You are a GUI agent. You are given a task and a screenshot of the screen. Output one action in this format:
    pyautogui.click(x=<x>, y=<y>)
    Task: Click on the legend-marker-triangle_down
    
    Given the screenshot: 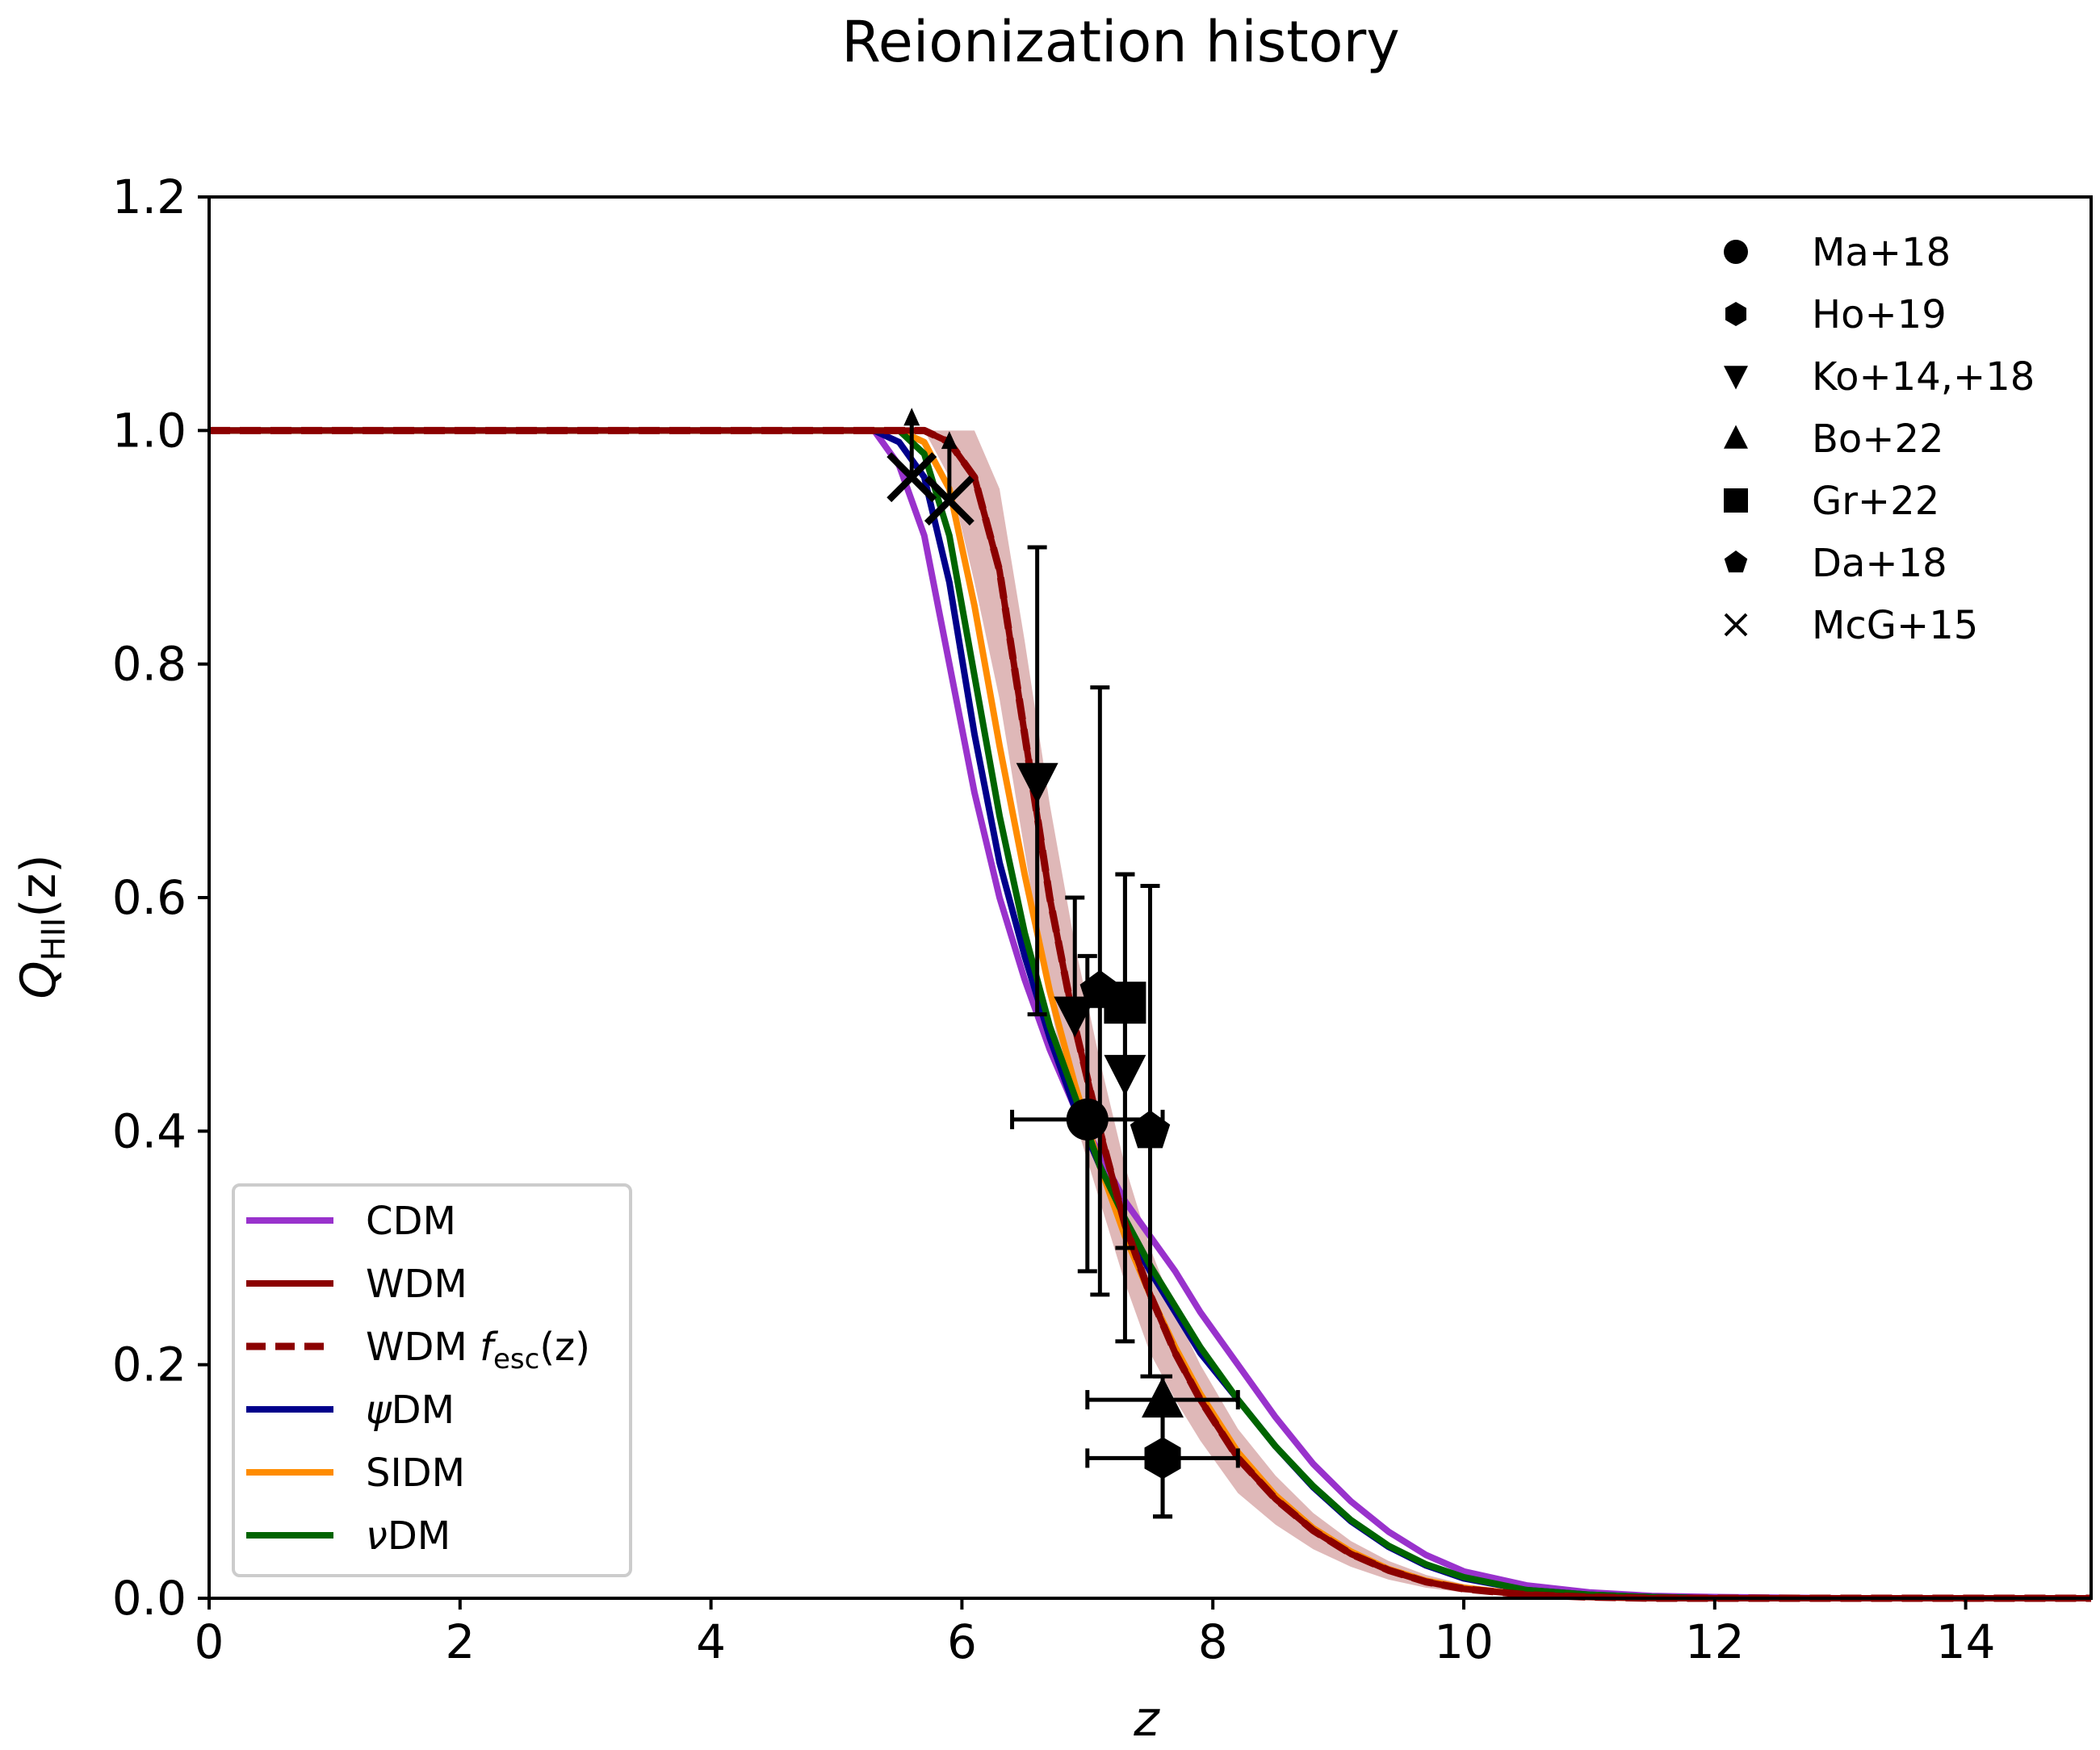 What is the action you would take?
    pyautogui.click(x=1736, y=378)
    